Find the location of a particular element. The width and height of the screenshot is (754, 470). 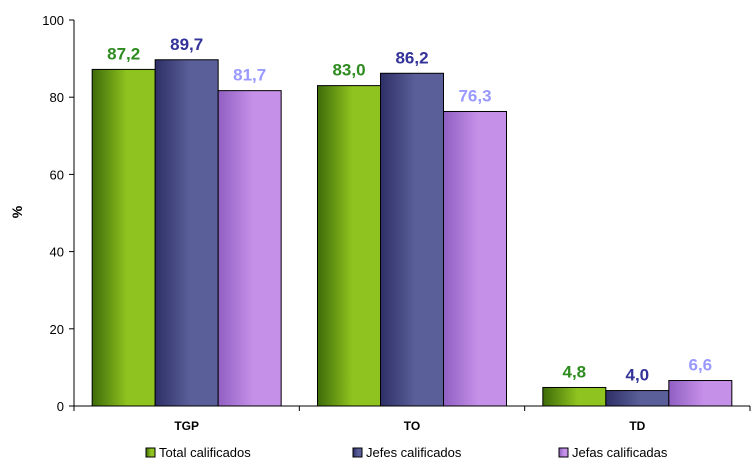

y-tick-label: 60 is located at coordinates (57, 174).